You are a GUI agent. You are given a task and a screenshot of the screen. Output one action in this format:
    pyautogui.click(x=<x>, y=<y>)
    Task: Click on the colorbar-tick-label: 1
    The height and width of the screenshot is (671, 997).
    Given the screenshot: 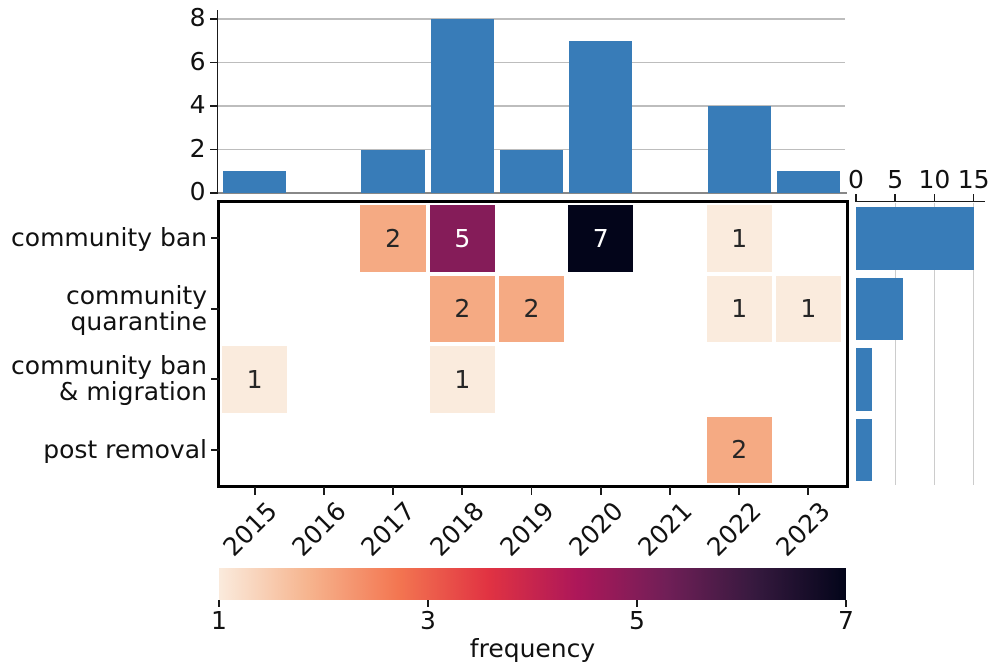 What is the action you would take?
    pyautogui.click(x=219, y=620)
    